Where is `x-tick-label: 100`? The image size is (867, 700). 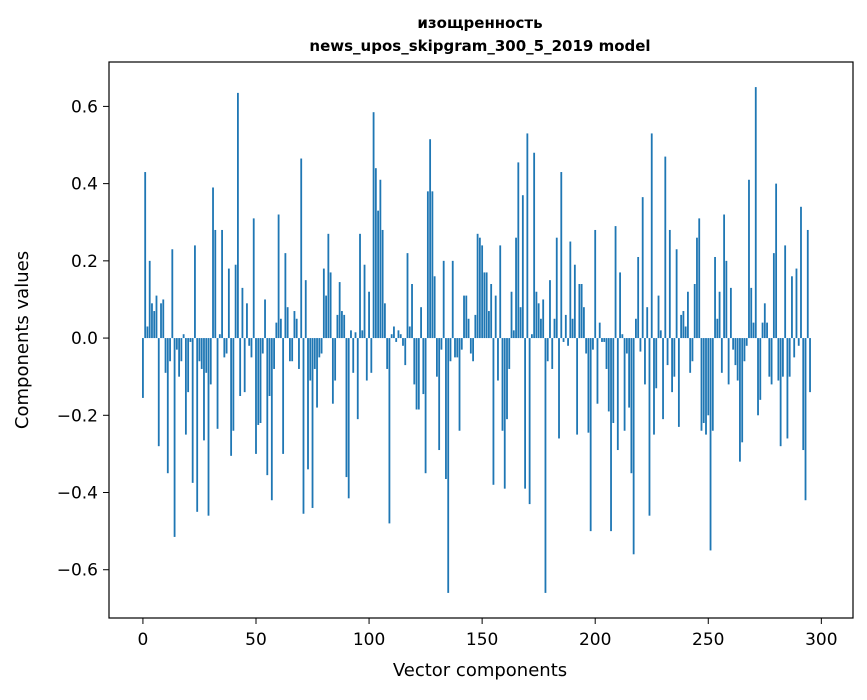
x-tick-label: 100 is located at coordinates (369, 640).